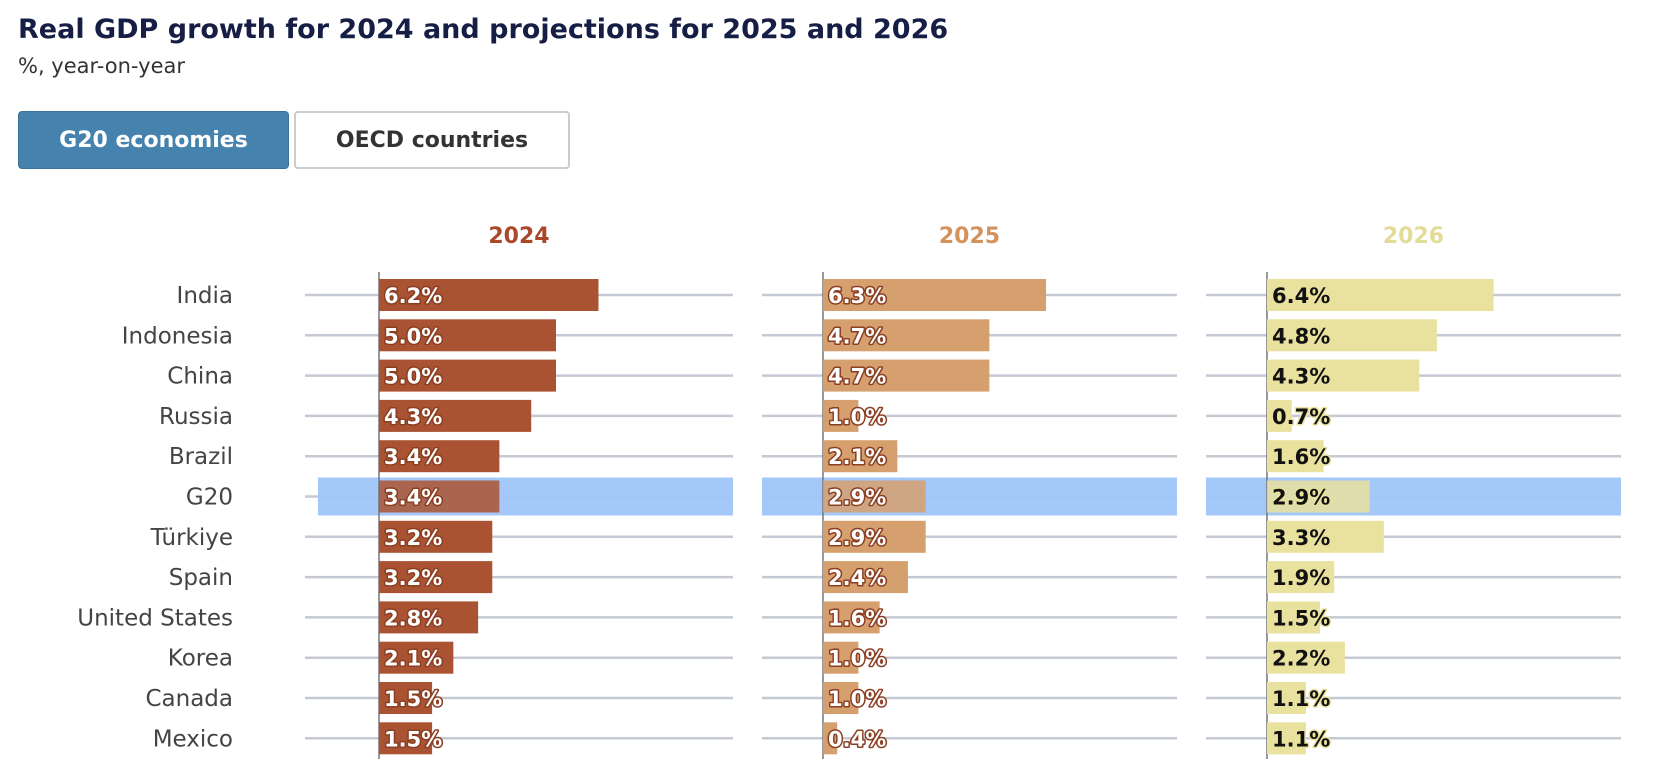  Describe the element at coordinates (413, 296) in the screenshot. I see `data-label: 6.2%` at that location.